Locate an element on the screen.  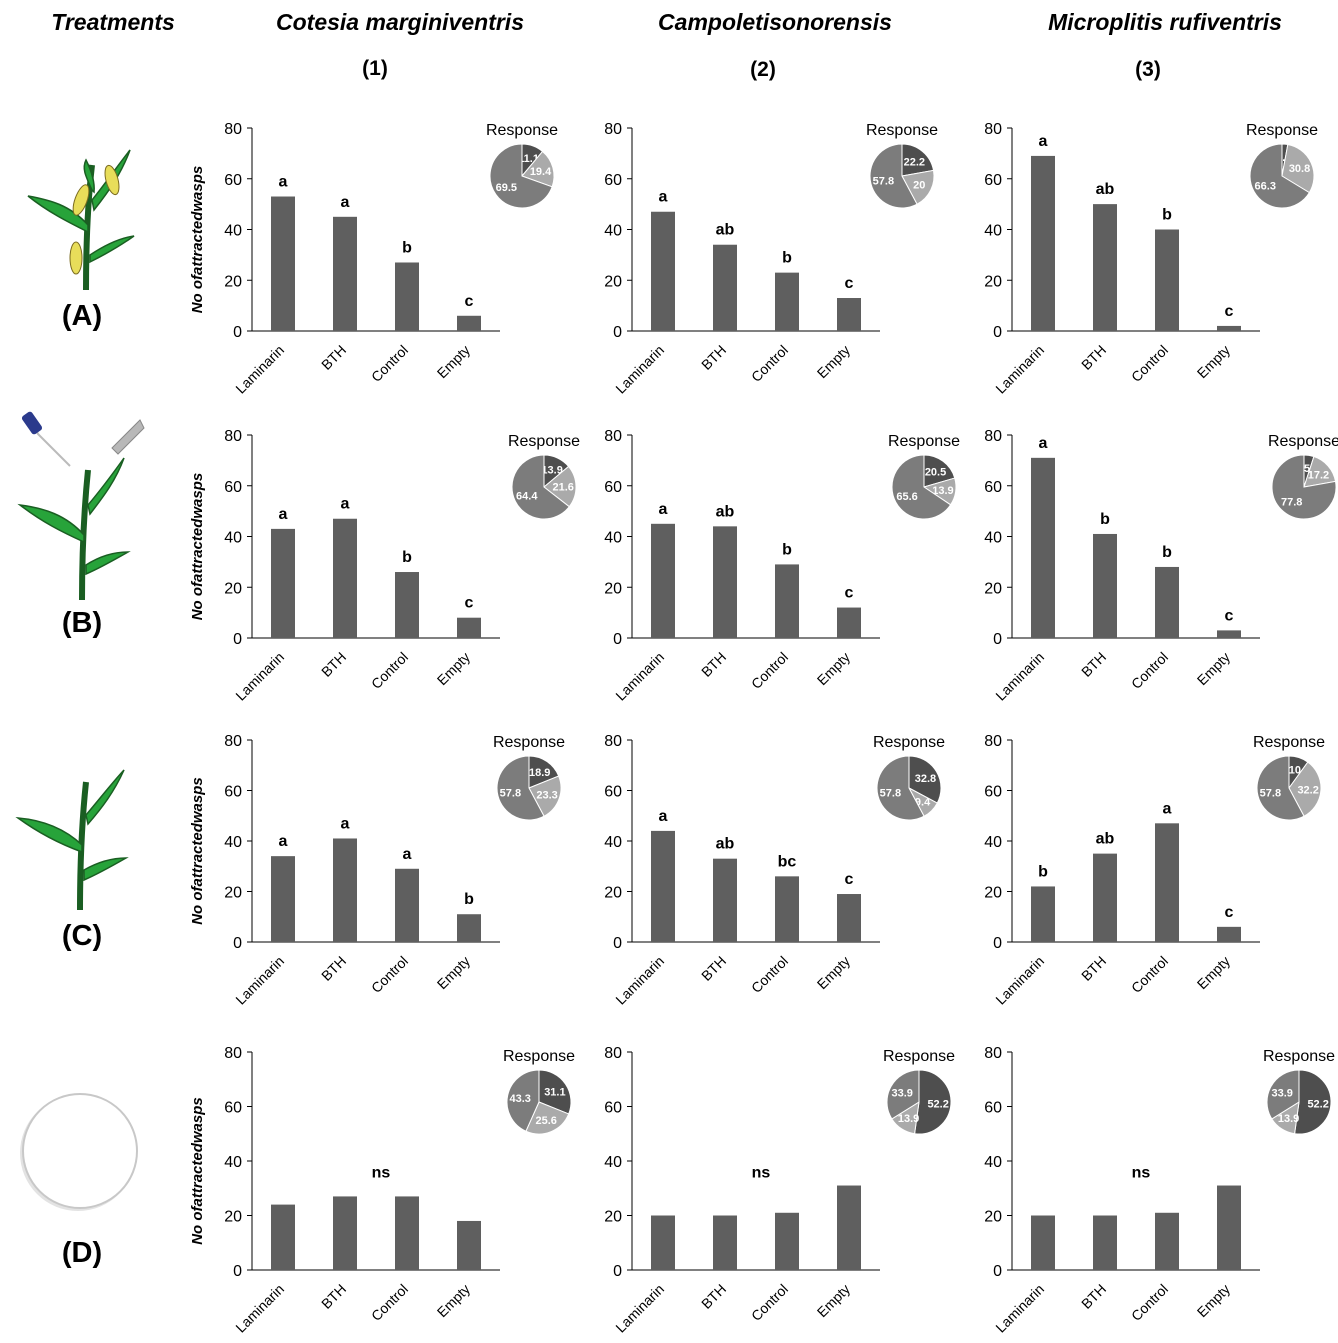
treatment-label-b: (B) is located at coordinates (82, 623).